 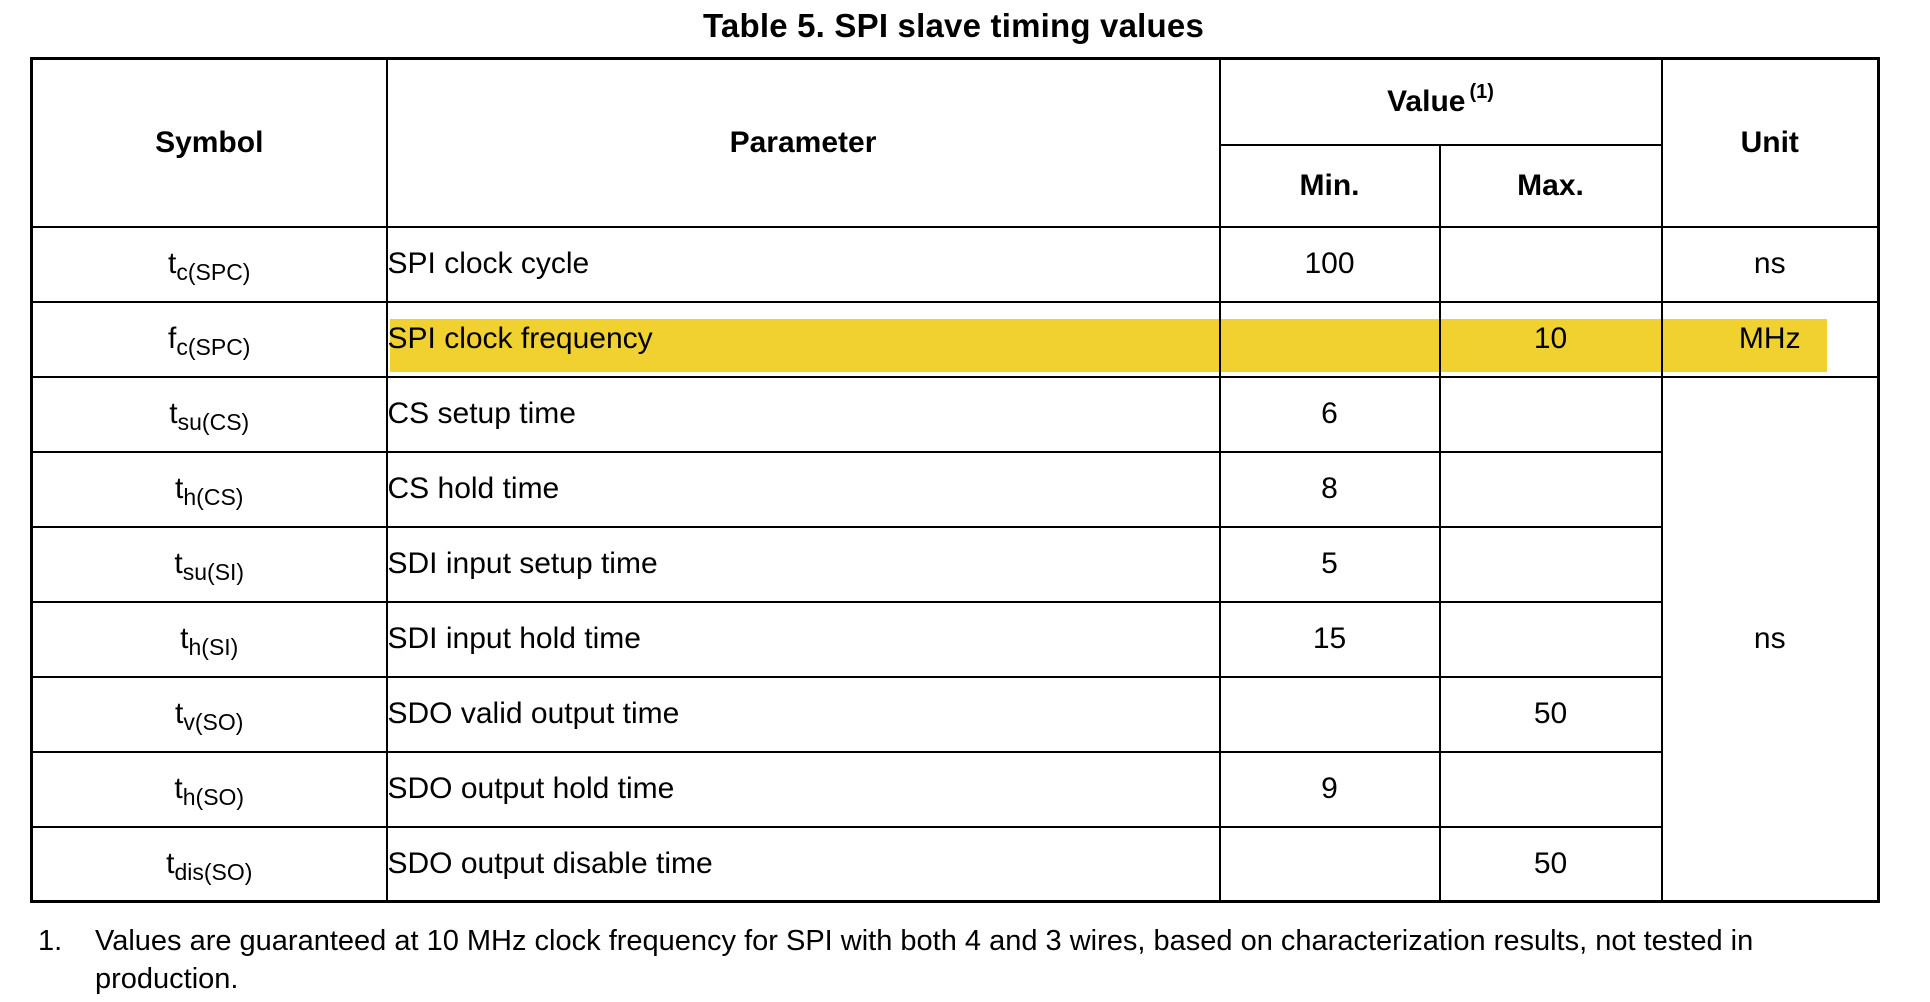 What do you see at coordinates (213, 422) in the screenshot?
I see `symbol-subscript: su(CS)` at bounding box center [213, 422].